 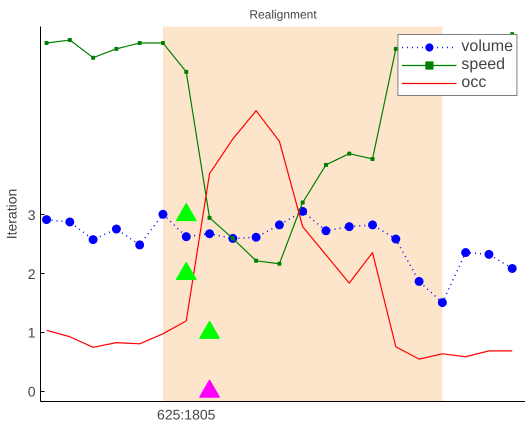 What do you see at coordinates (283, 15) in the screenshot?
I see `chart-title: Realignment` at bounding box center [283, 15].